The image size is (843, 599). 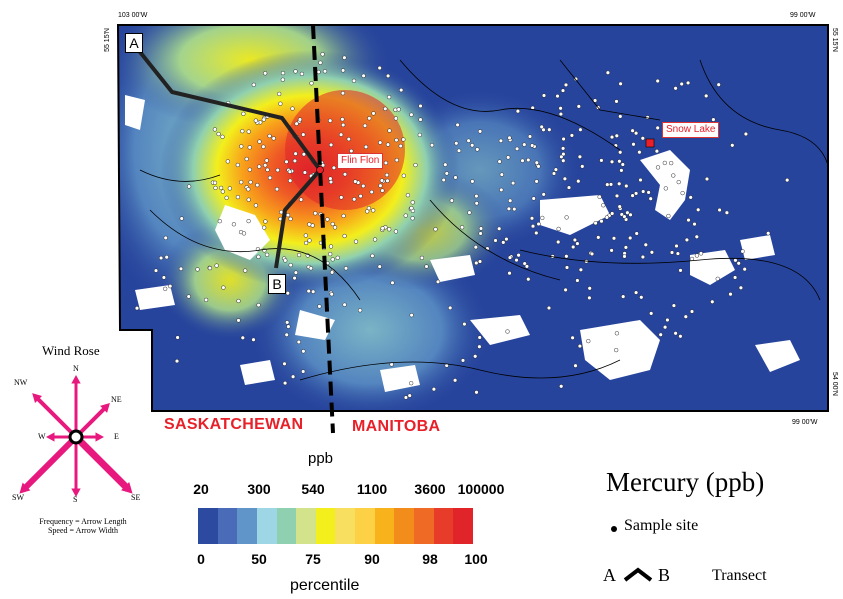 What do you see at coordinates (277, 284) in the screenshot?
I see `transect-end-label: B` at bounding box center [277, 284].